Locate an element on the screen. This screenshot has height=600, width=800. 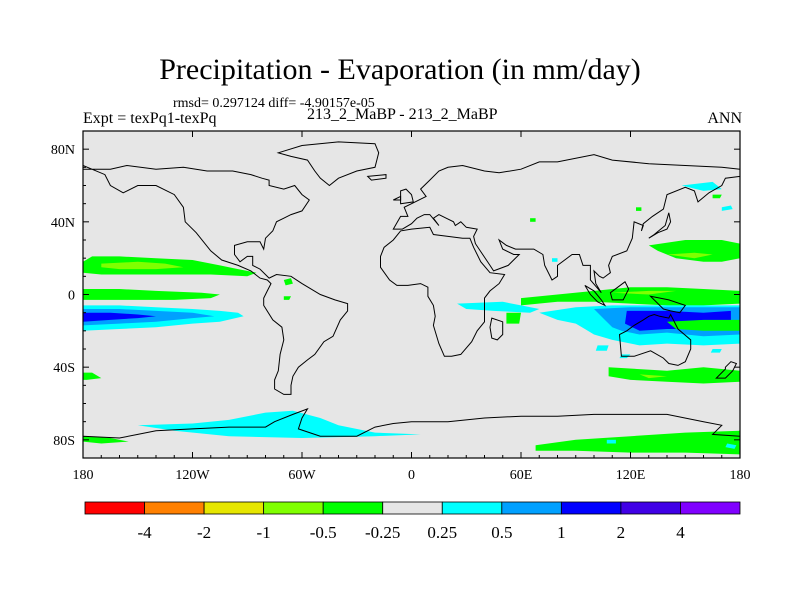
y-tick-label: 40S is located at coordinates (64, 368).